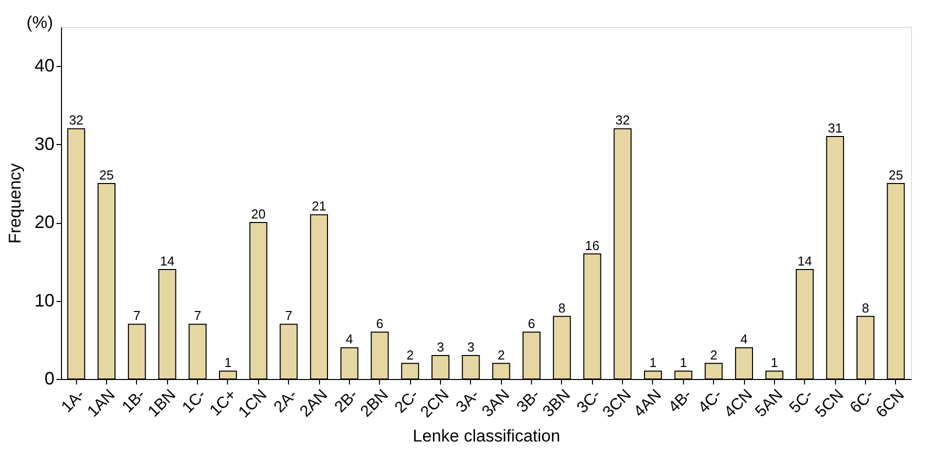 The image size is (940, 450). I want to click on data-label: 20, so click(258, 214).